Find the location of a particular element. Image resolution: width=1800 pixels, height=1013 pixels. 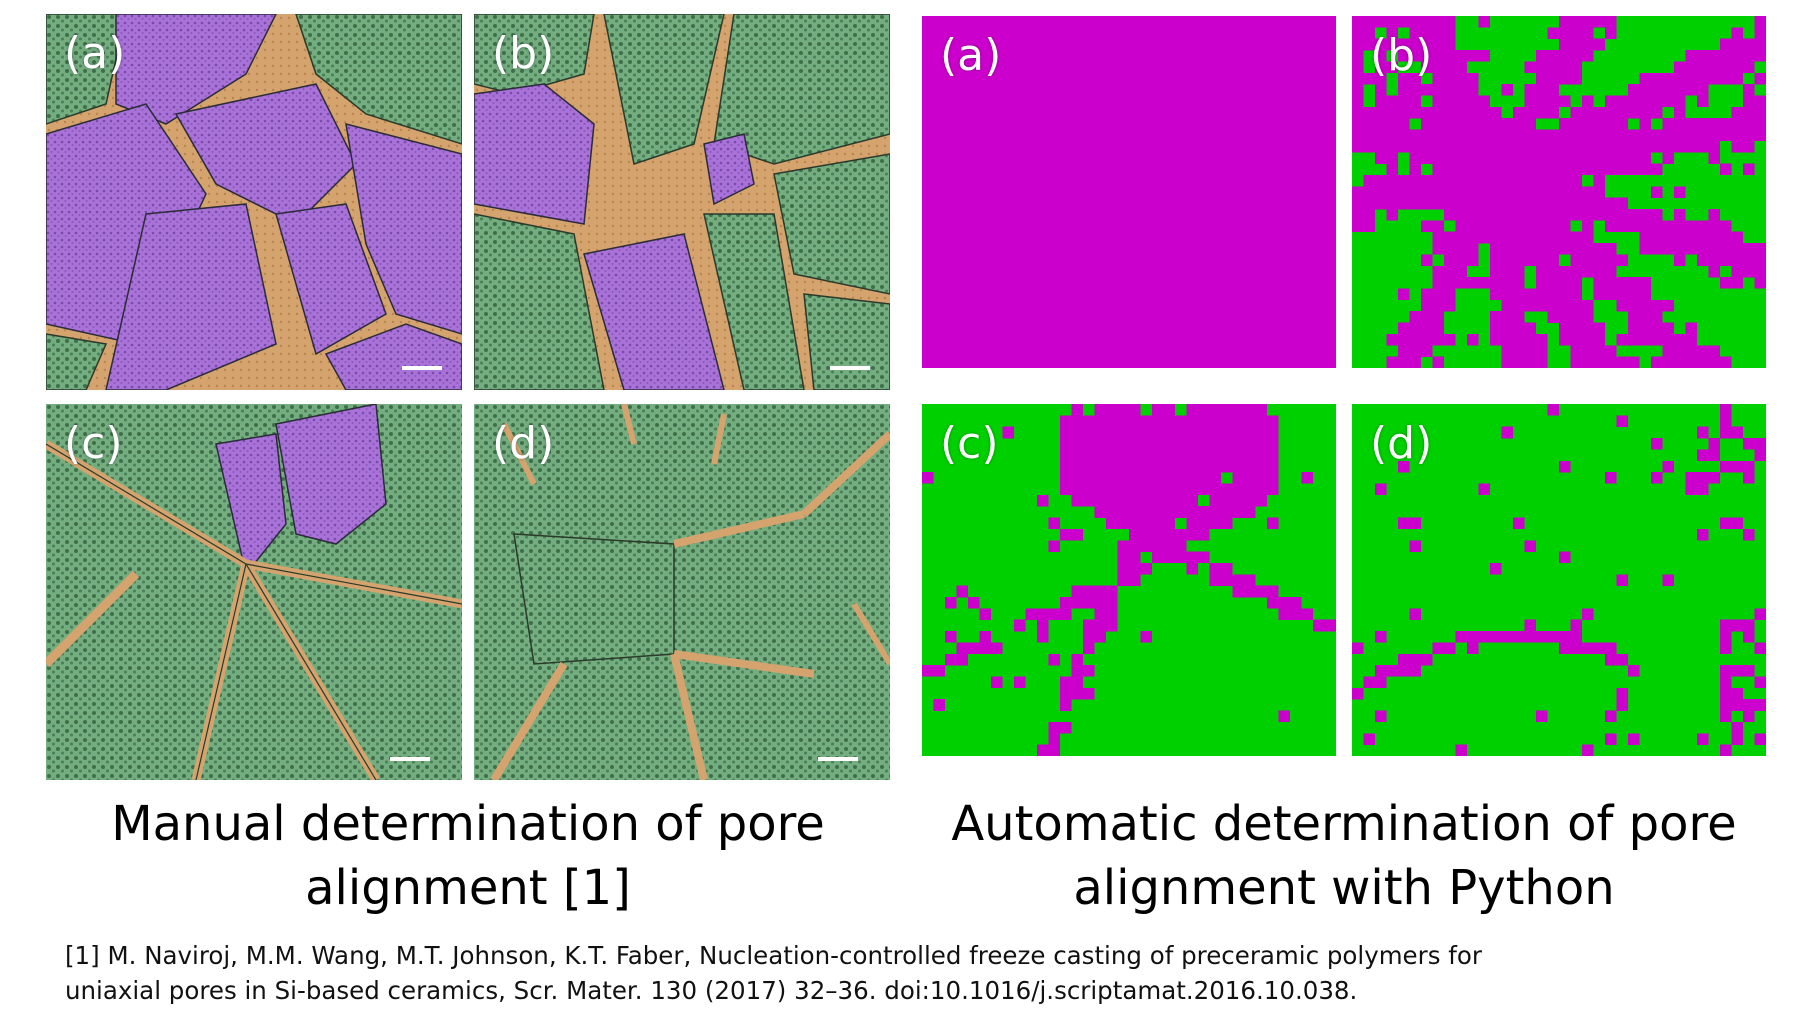

manual-panel-c: (c) is located at coordinates (254, 592).